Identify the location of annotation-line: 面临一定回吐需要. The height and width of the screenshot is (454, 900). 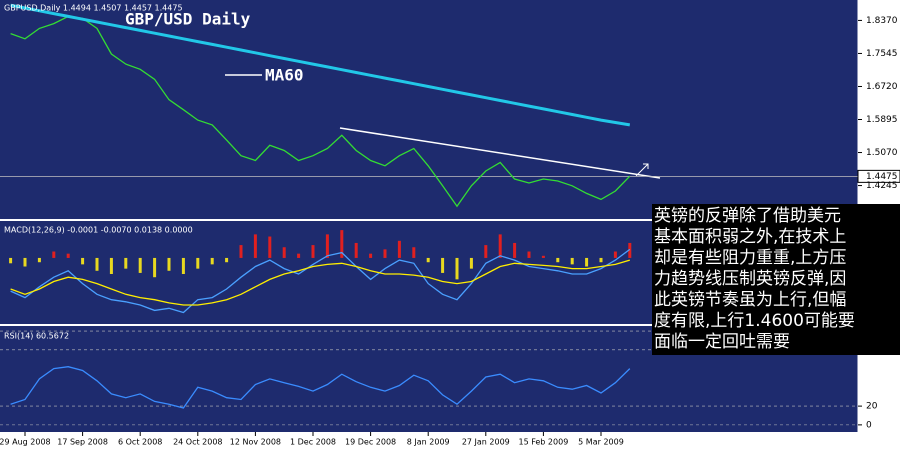
(722, 342).